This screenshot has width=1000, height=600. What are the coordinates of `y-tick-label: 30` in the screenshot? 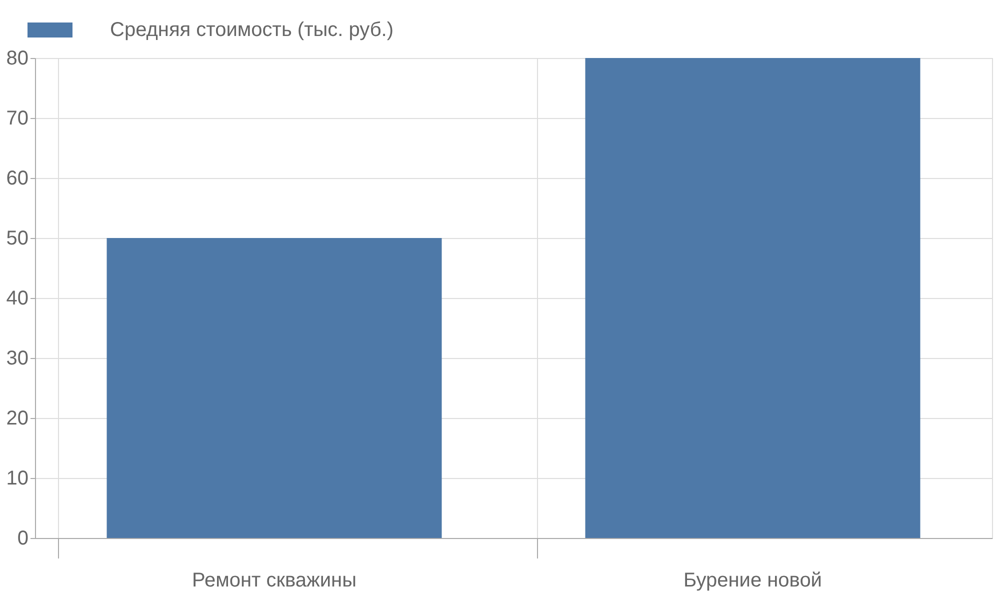 It's located at (17, 359).